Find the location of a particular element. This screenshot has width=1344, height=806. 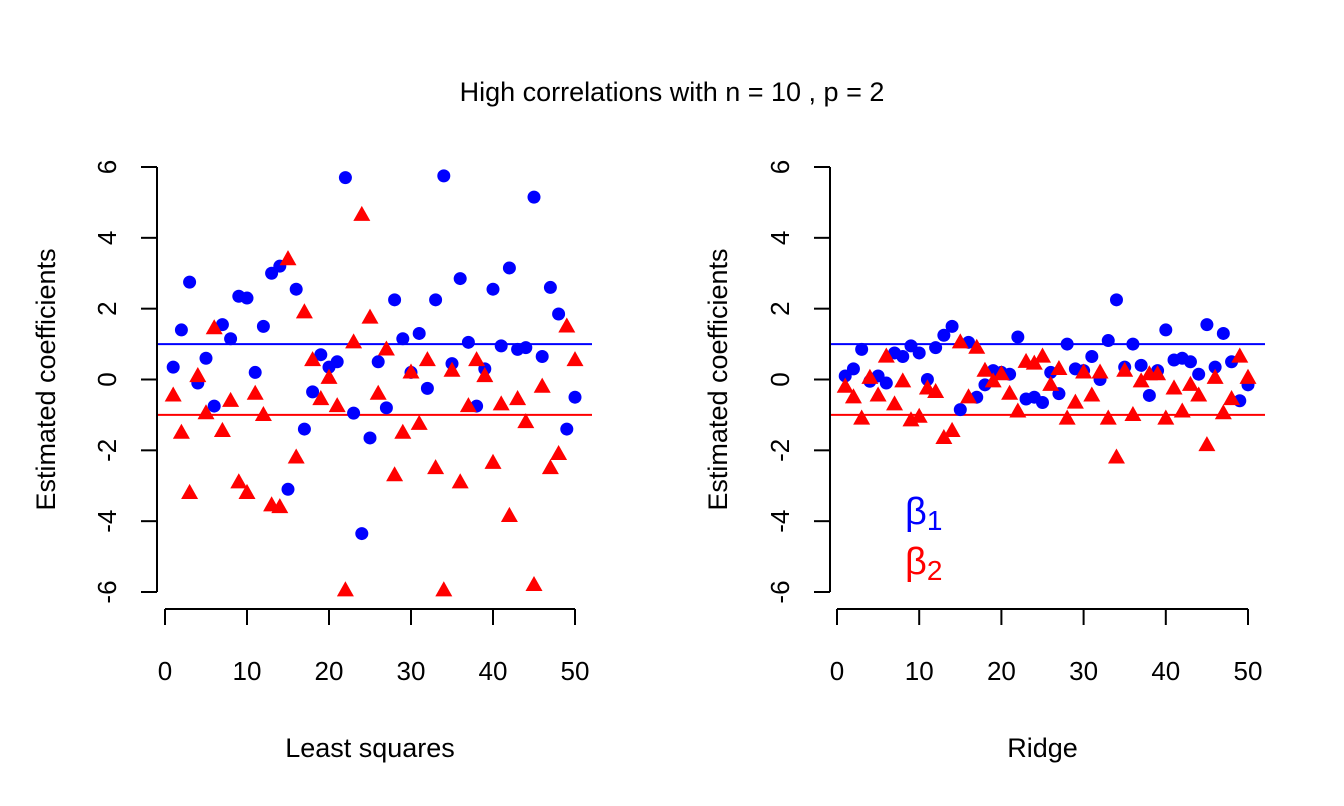

legend-entry-beta1: β1 is located at coordinates (923, 513).